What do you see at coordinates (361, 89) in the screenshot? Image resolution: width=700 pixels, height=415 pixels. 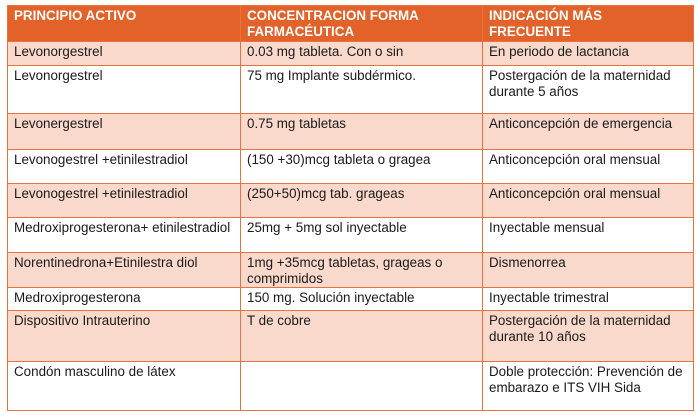 I see `cell-concentracion: 75 mg Implante subdérmico.` at bounding box center [361, 89].